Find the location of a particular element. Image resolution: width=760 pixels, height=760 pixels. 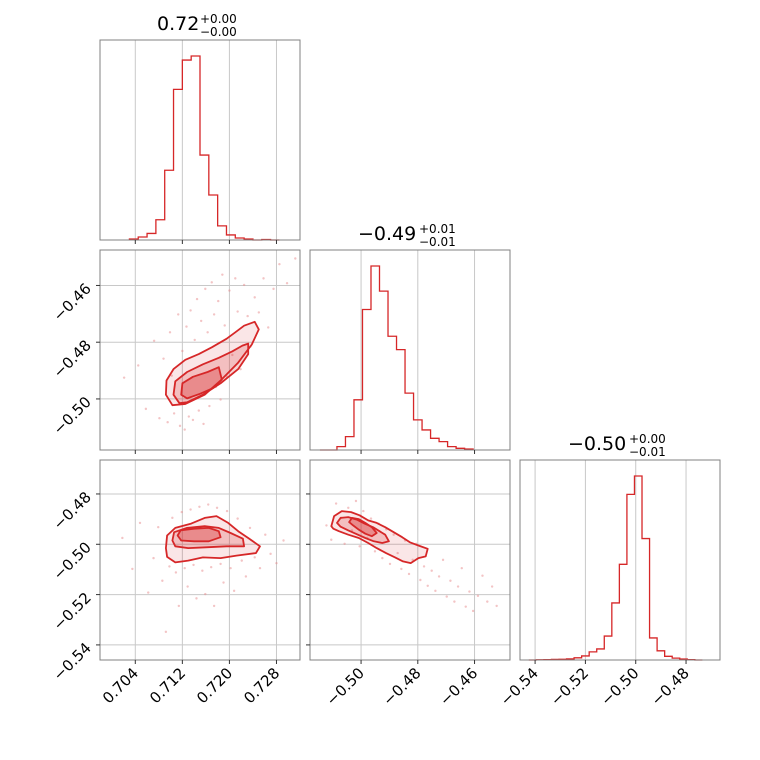

x-tick-label-2-0: −0.54 is located at coordinates (519, 686).